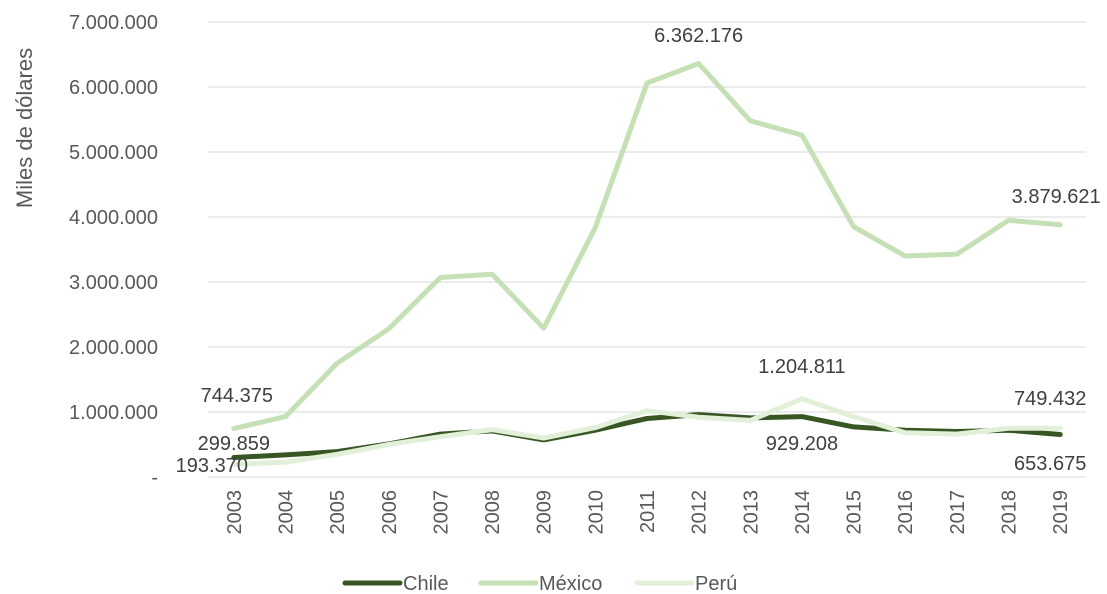 Image resolution: width=1107 pixels, height=594 pixels. Describe the element at coordinates (958, 512) in the screenshot. I see `x-tick-label: 2017` at that location.